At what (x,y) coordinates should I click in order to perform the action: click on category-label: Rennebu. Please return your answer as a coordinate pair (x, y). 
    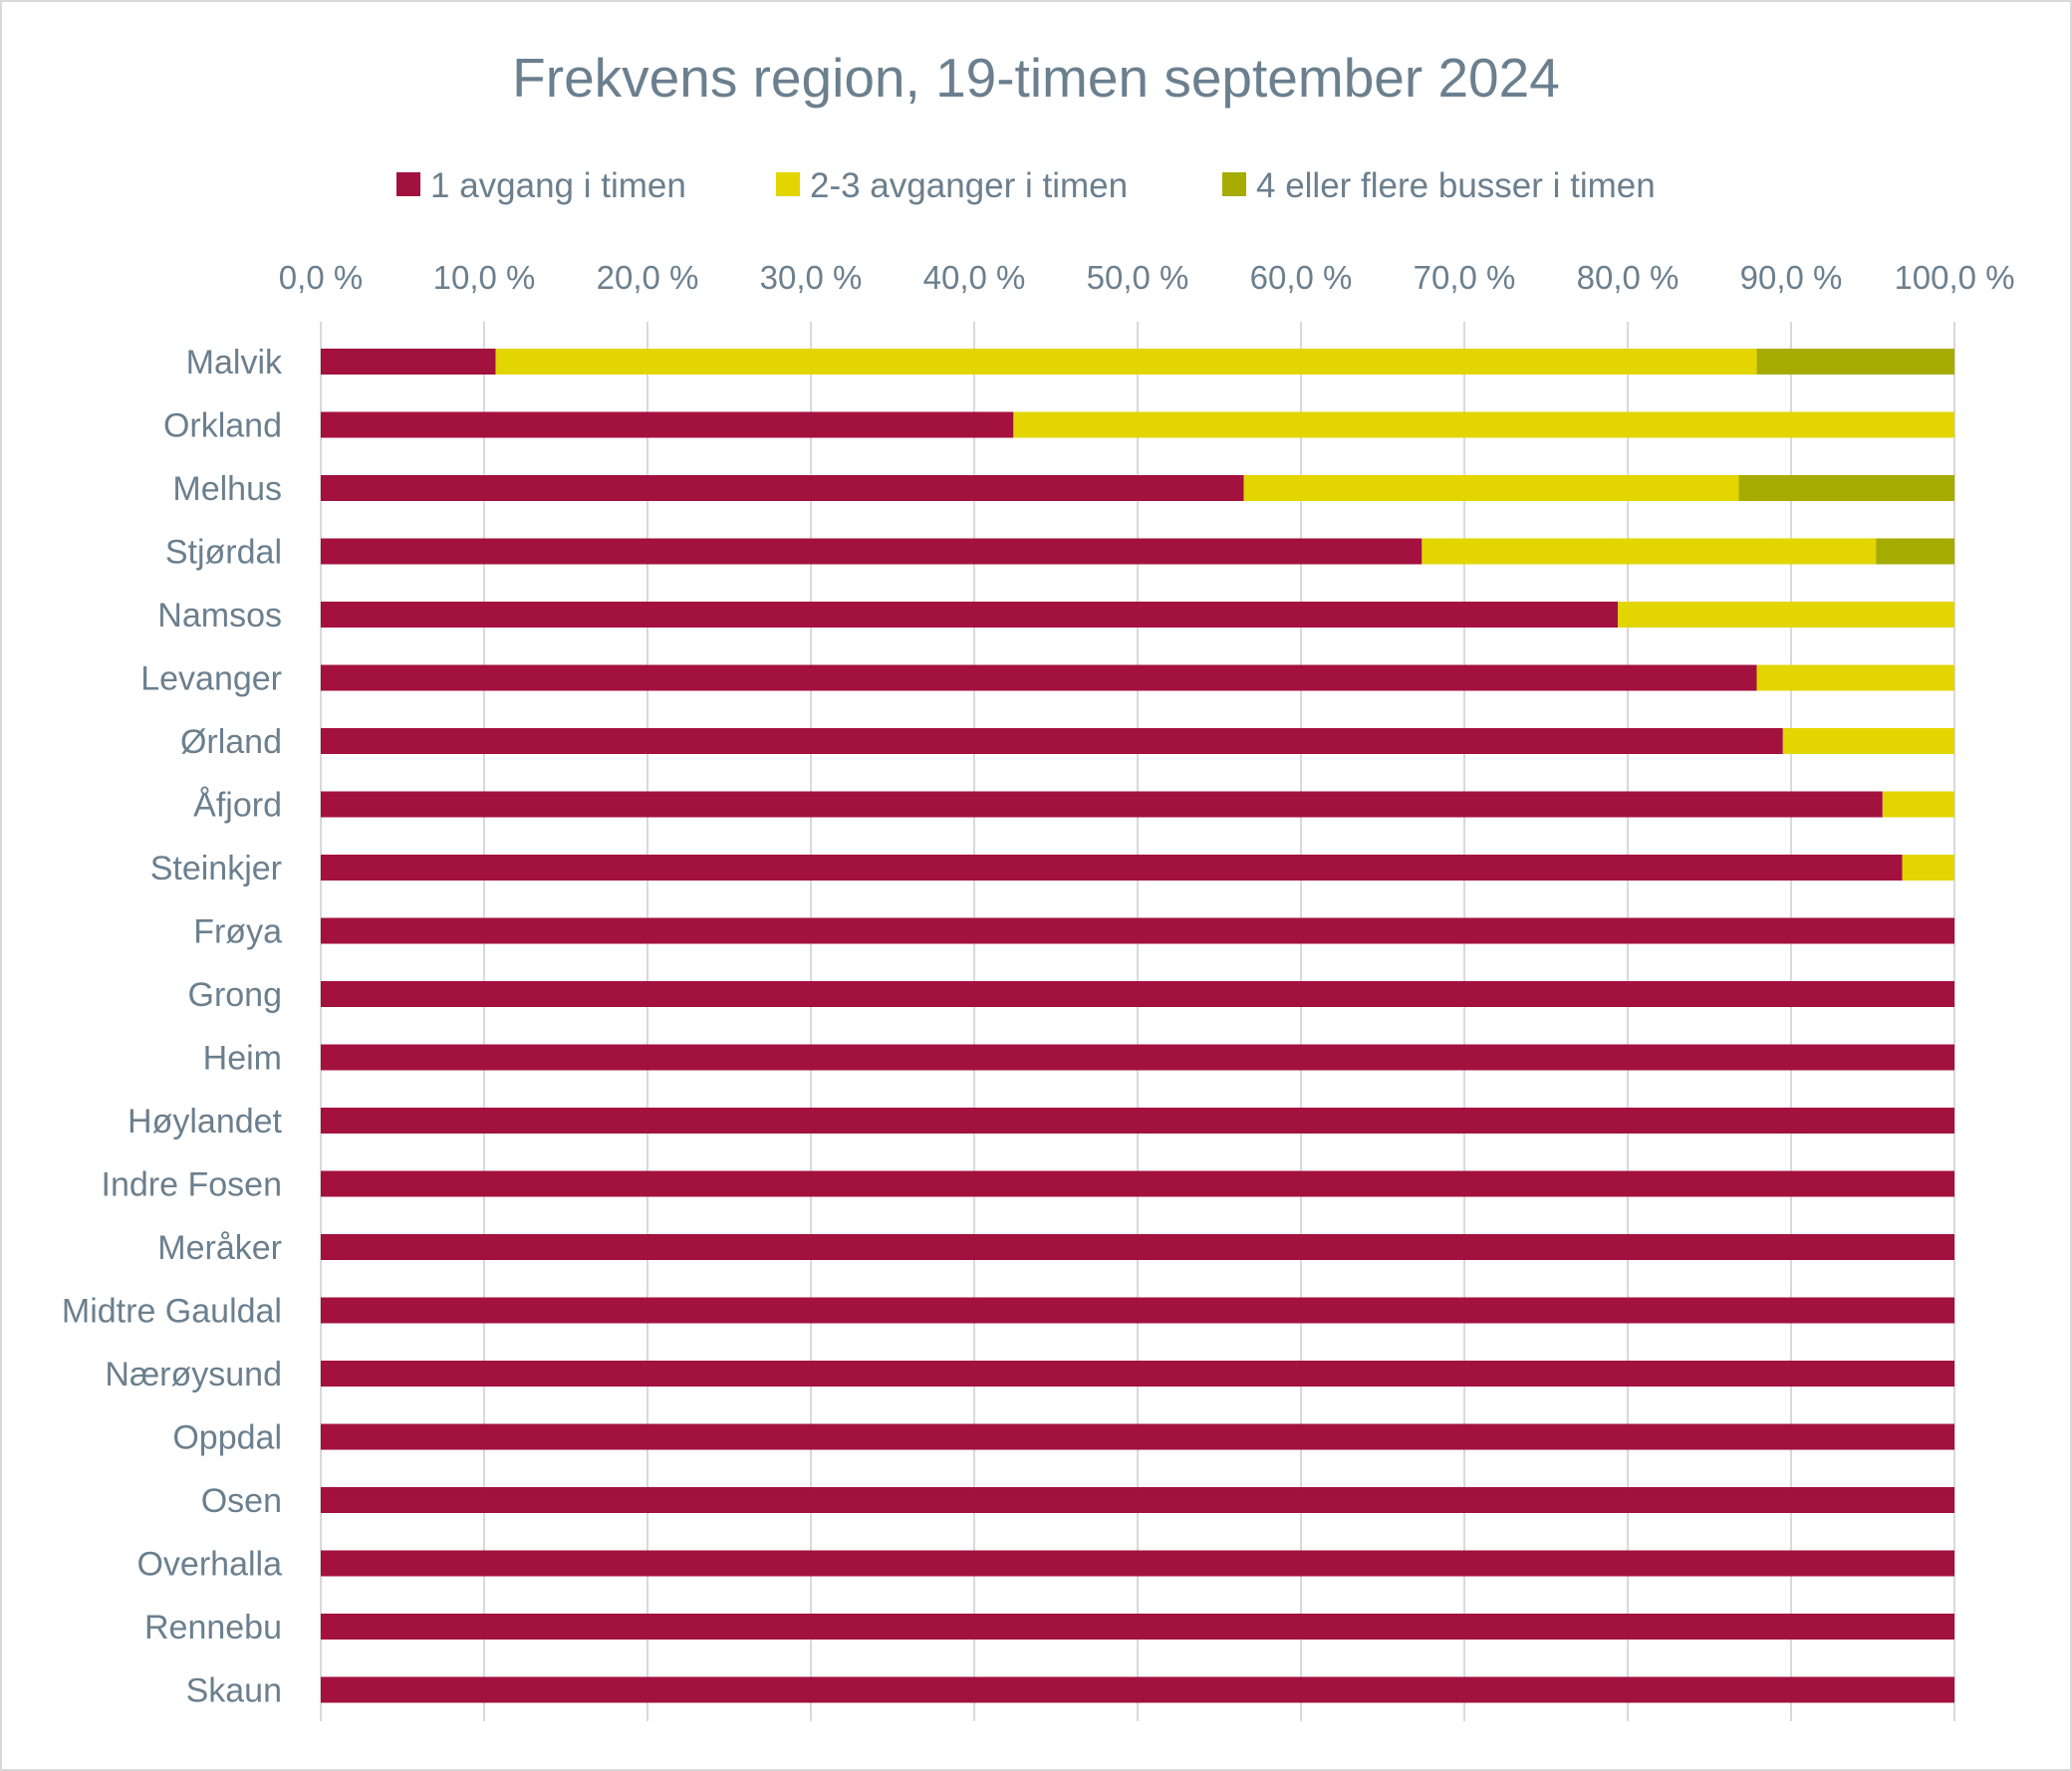
    Looking at the image, I should click on (213, 1627).